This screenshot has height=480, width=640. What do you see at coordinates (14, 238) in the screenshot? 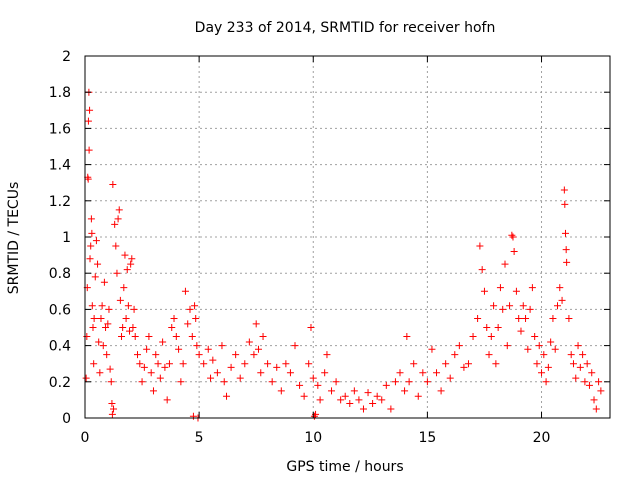
I see `y-axis-label: SRMTID / TECUs` at bounding box center [14, 238].